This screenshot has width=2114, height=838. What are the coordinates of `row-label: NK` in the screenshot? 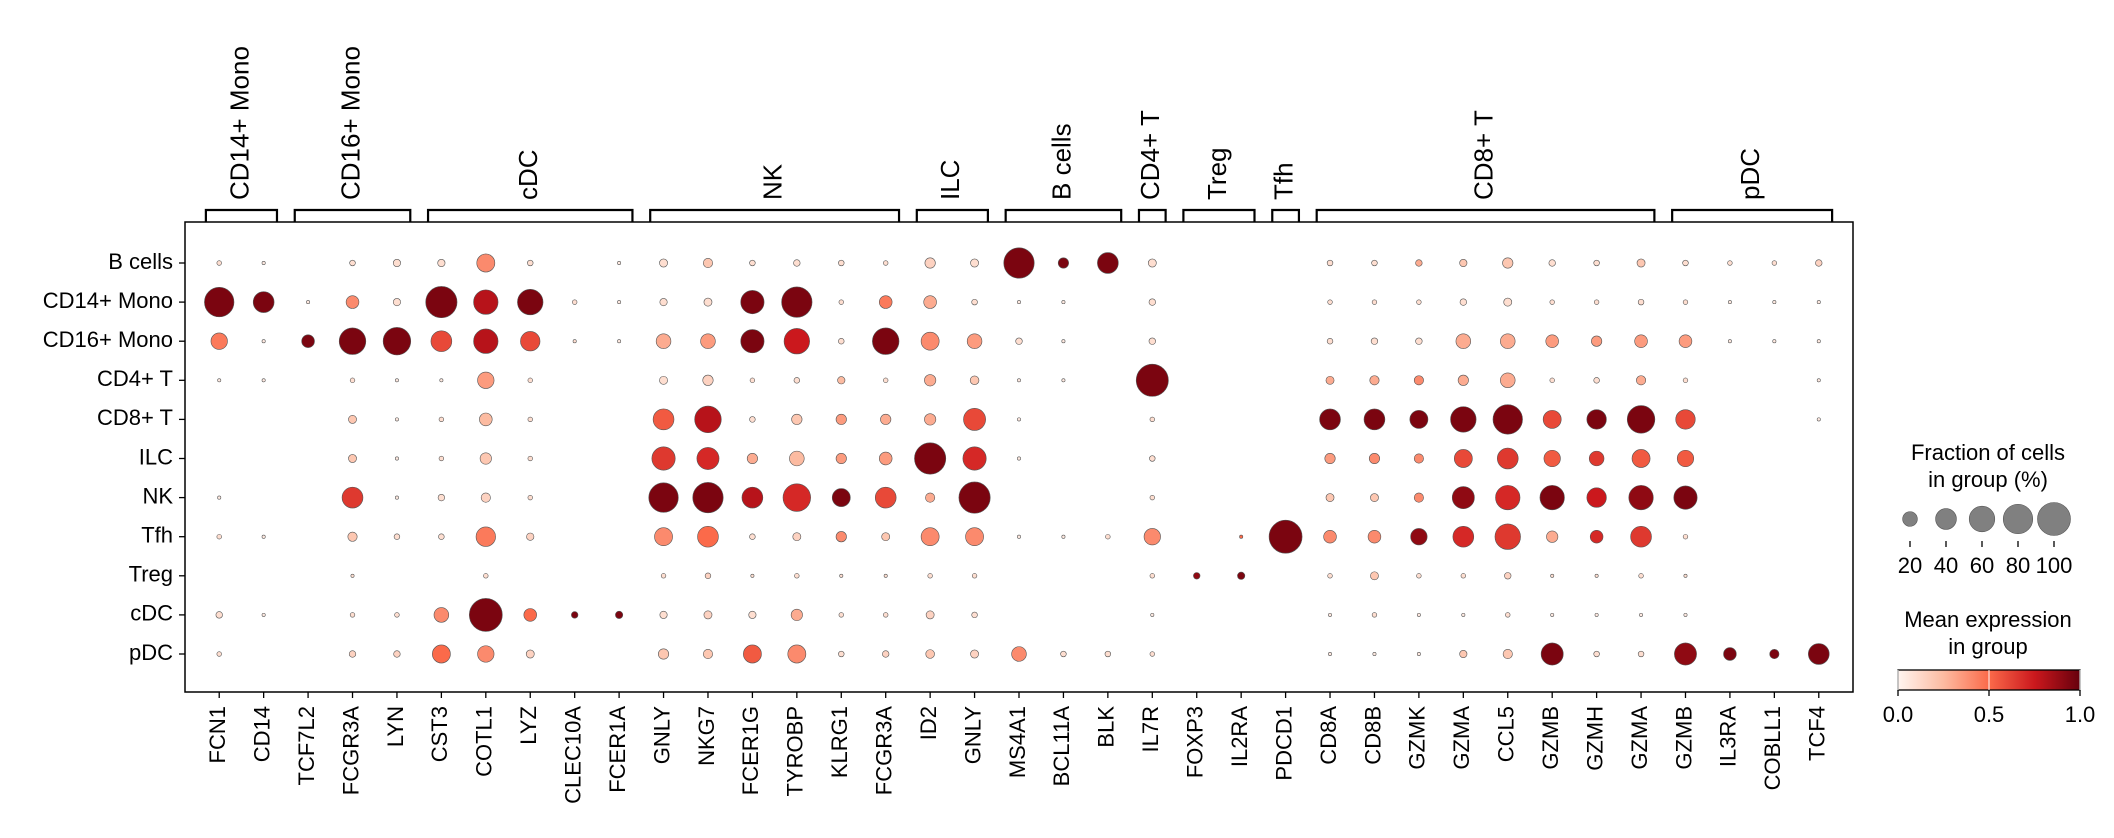 It's located at (157, 495).